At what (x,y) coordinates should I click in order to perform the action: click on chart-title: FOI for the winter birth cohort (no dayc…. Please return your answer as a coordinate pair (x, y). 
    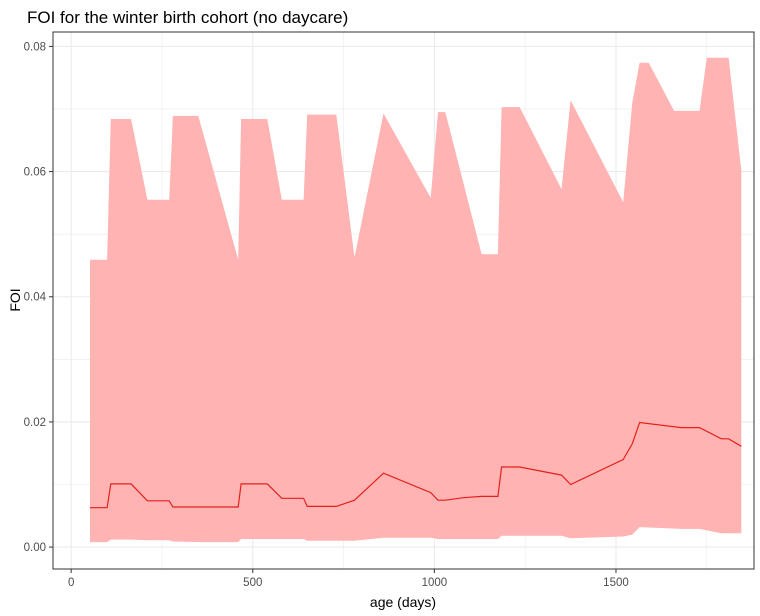
    Looking at the image, I should click on (187, 17).